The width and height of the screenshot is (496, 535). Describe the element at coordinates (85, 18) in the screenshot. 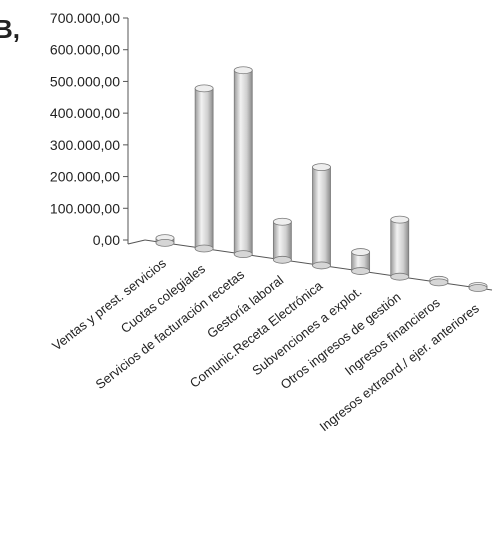

I see `y-tick-label: 700.000,00` at that location.